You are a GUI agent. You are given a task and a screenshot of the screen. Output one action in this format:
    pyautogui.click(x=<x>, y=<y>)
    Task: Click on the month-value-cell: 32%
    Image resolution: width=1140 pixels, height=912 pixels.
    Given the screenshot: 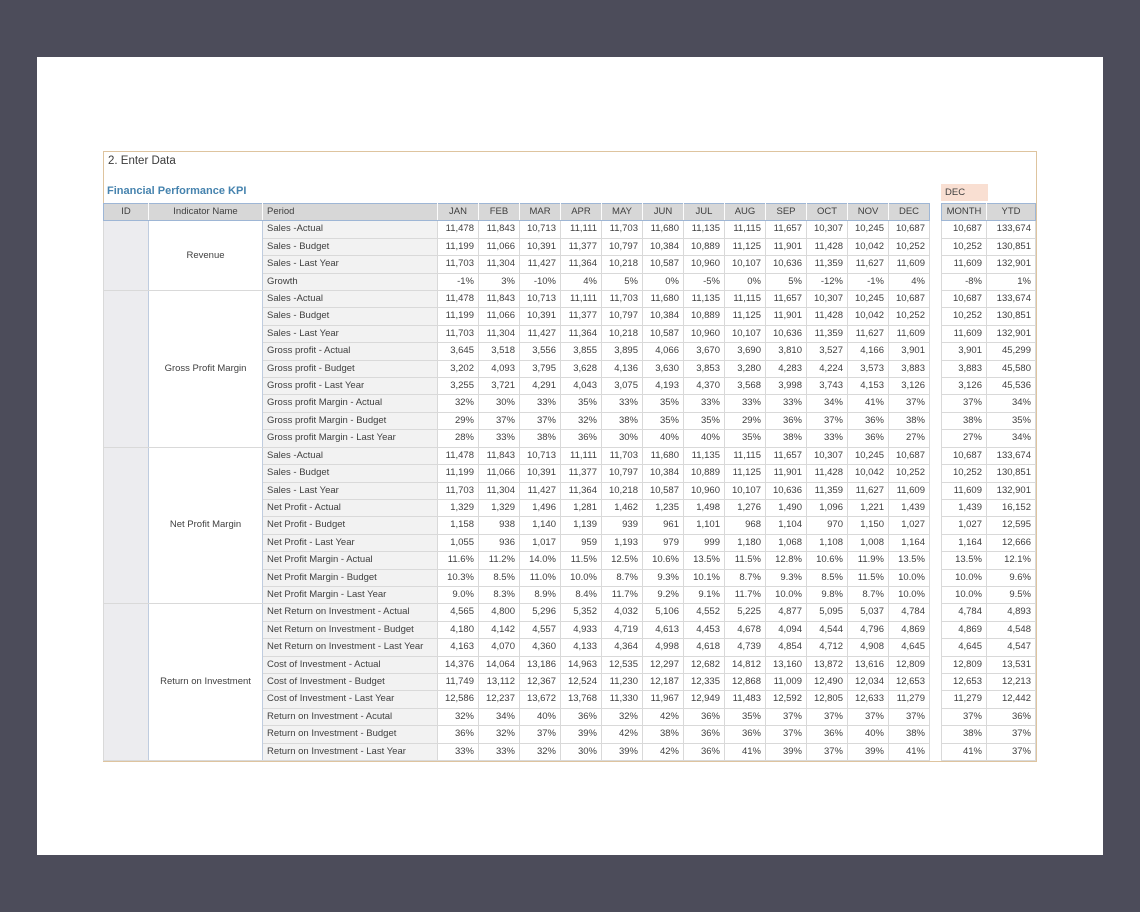 What is the action you would take?
    pyautogui.click(x=581, y=421)
    